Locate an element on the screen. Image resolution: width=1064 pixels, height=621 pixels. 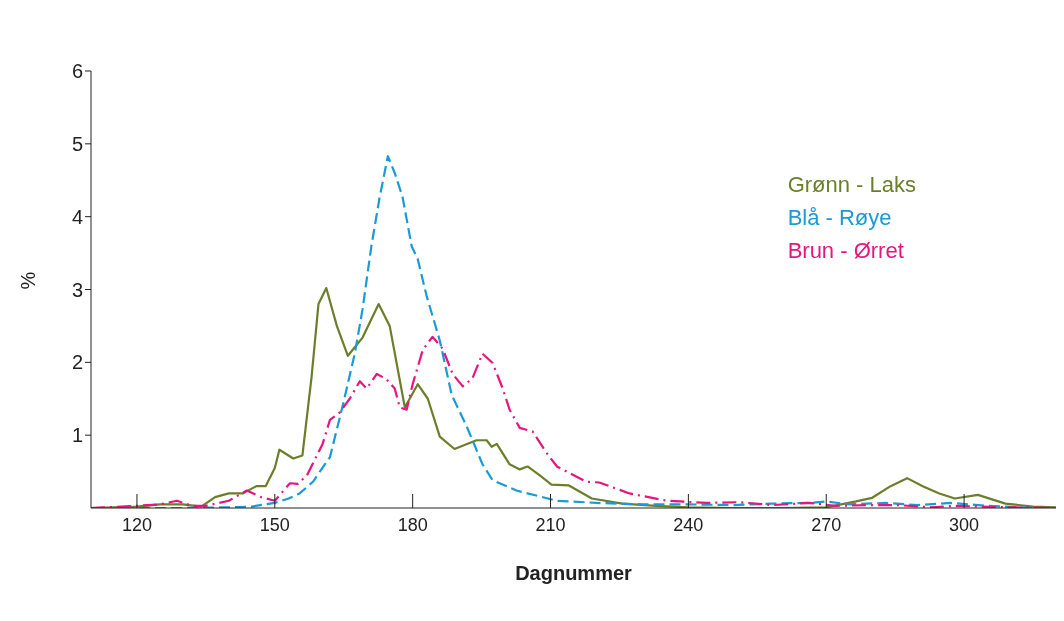
y-tick-label: 4 is located at coordinates (77, 216).